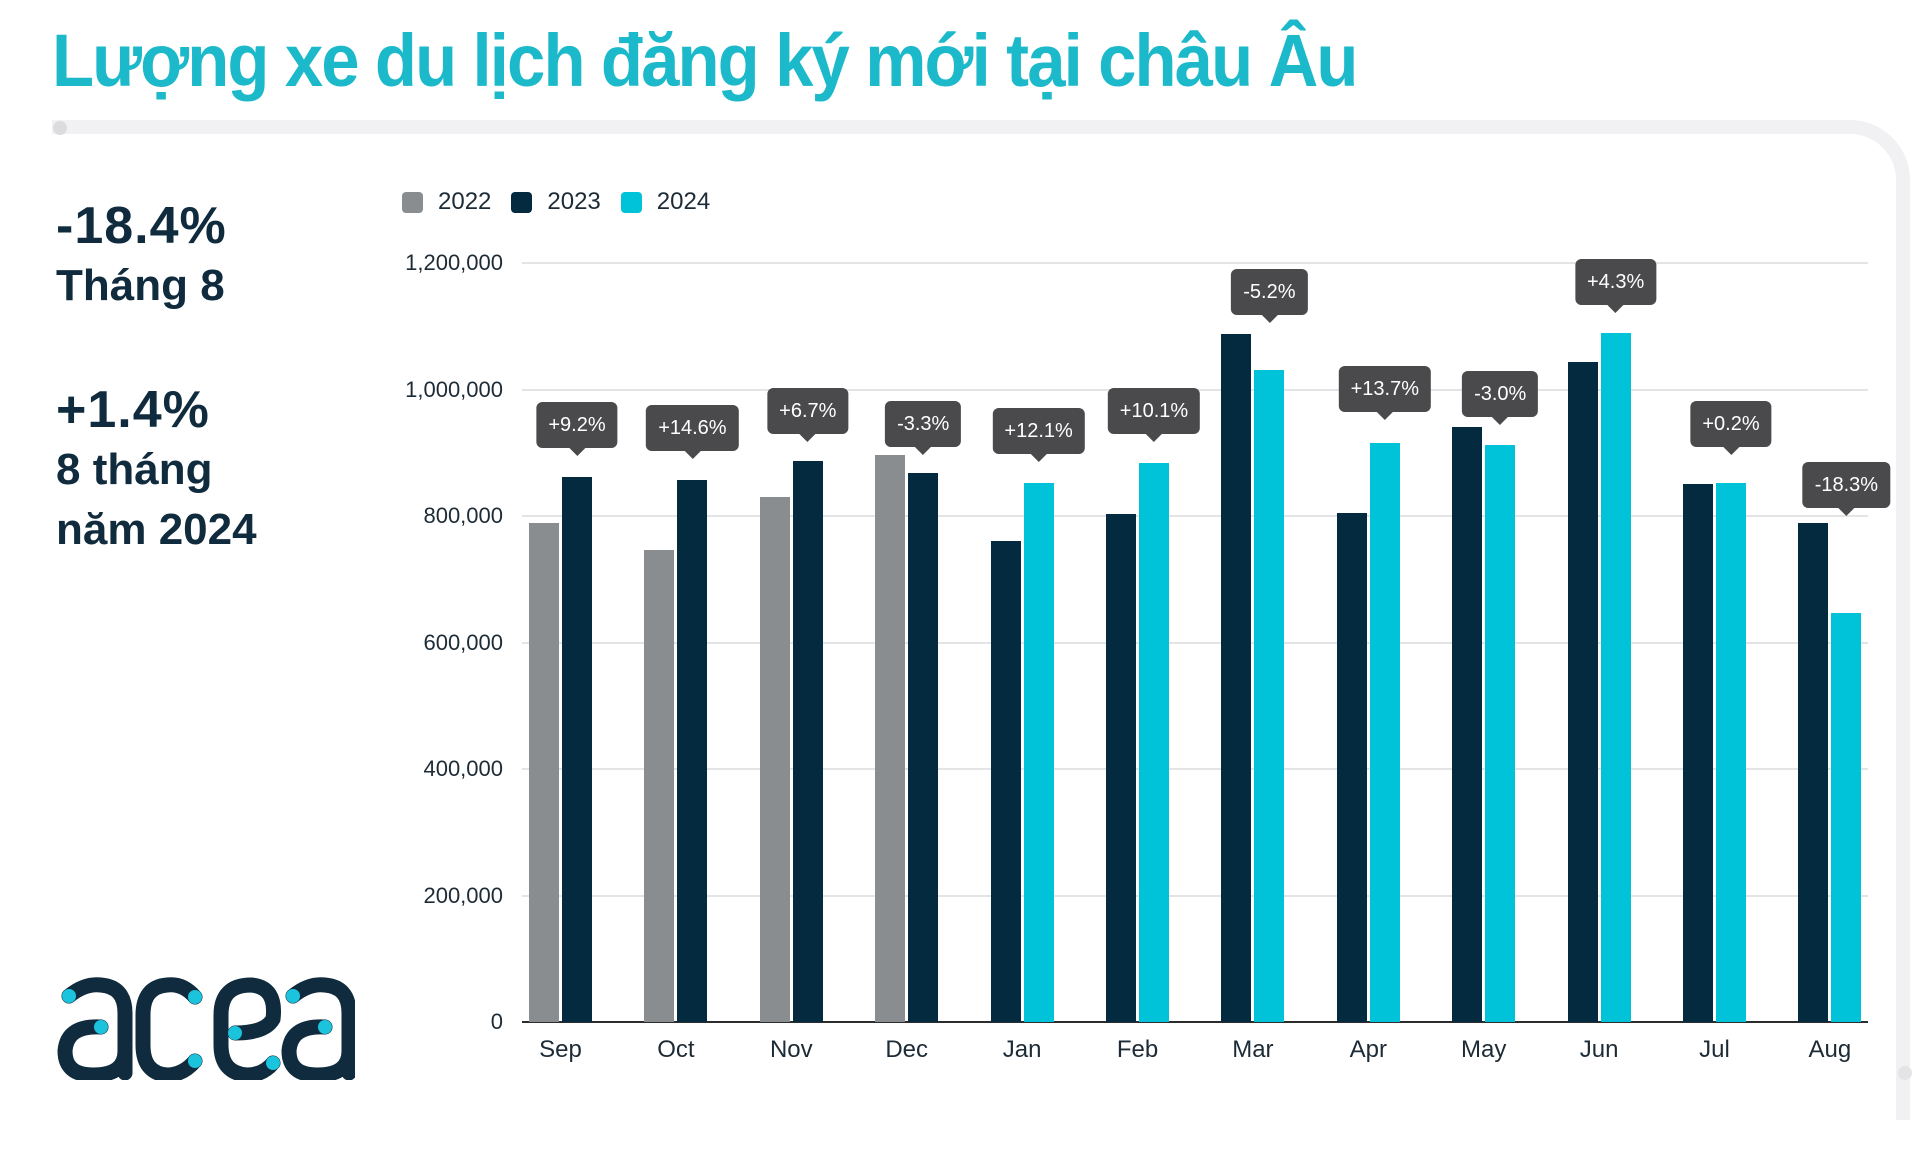 This screenshot has width=1920, height=1166. What do you see at coordinates (1269, 695) in the screenshot?
I see `bar-2024-mar` at bounding box center [1269, 695].